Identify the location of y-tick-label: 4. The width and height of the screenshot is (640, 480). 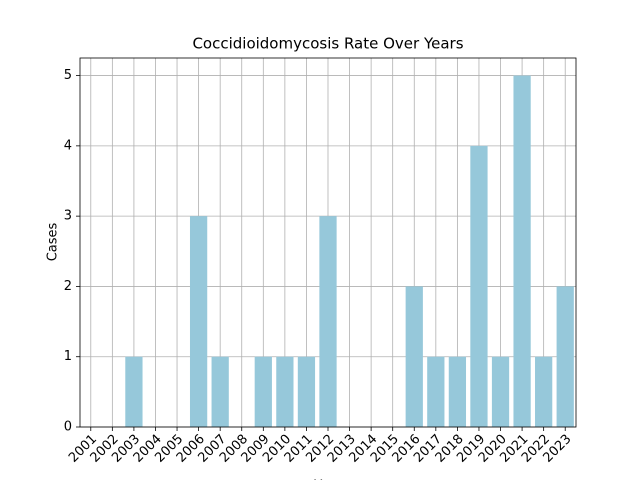
(68, 145).